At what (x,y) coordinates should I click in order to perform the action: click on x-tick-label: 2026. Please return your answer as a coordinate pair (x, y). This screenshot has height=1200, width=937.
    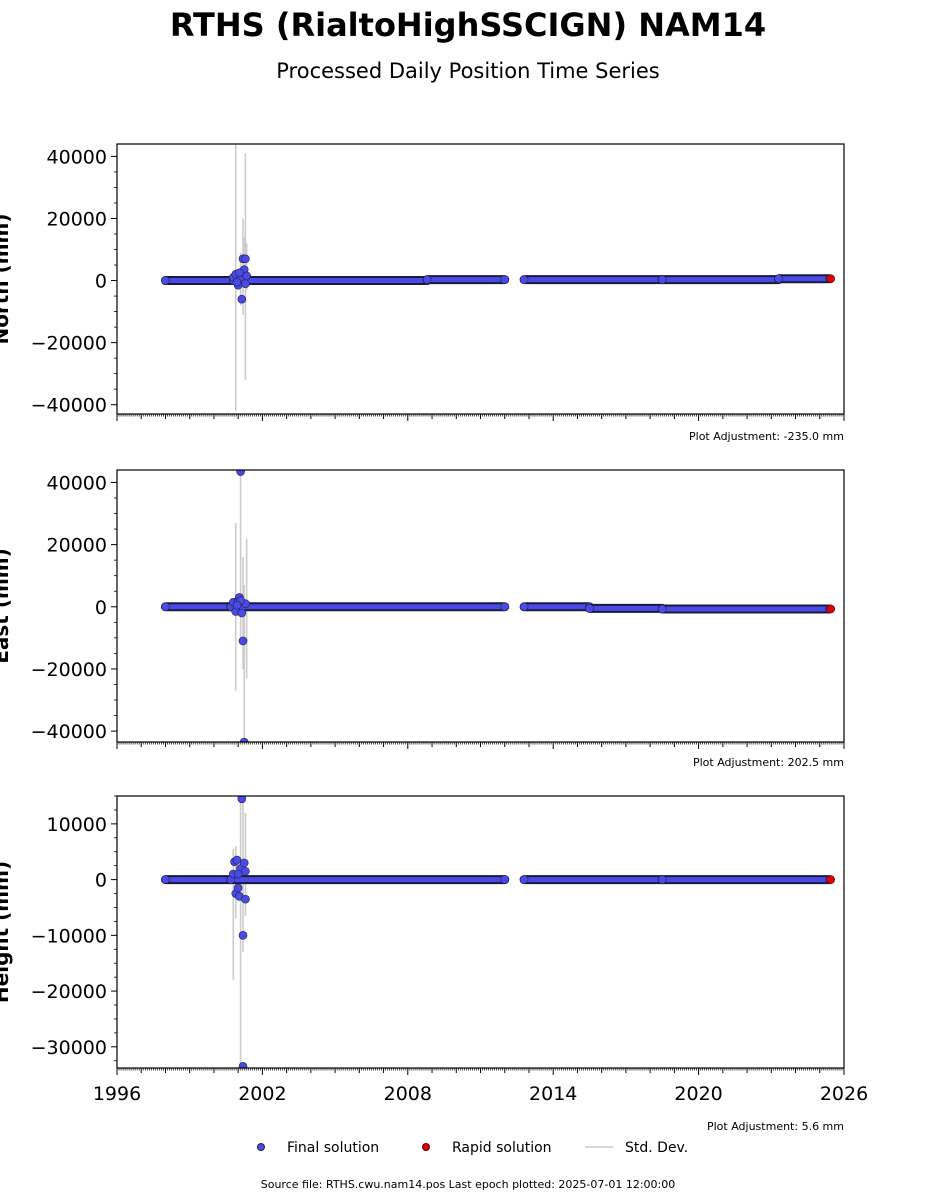
    Looking at the image, I should click on (844, 1094).